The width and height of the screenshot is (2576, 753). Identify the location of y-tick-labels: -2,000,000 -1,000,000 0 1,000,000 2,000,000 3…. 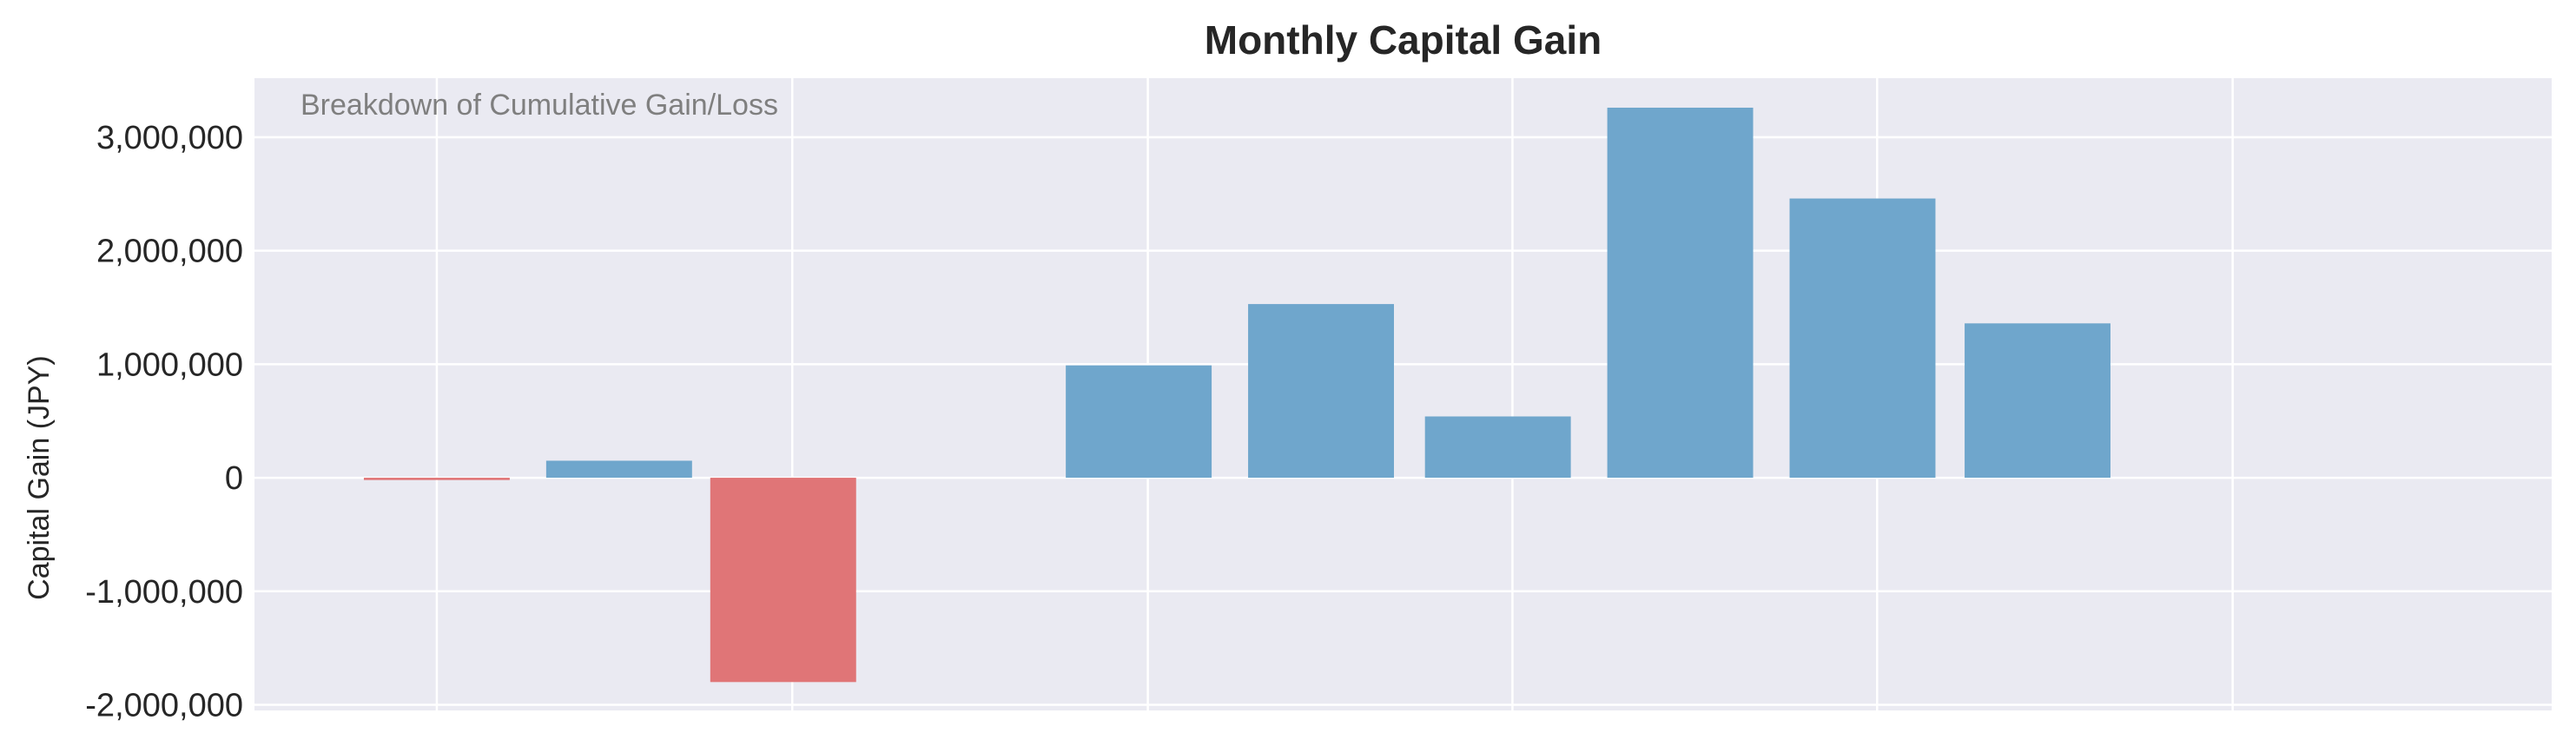
(164, 422).